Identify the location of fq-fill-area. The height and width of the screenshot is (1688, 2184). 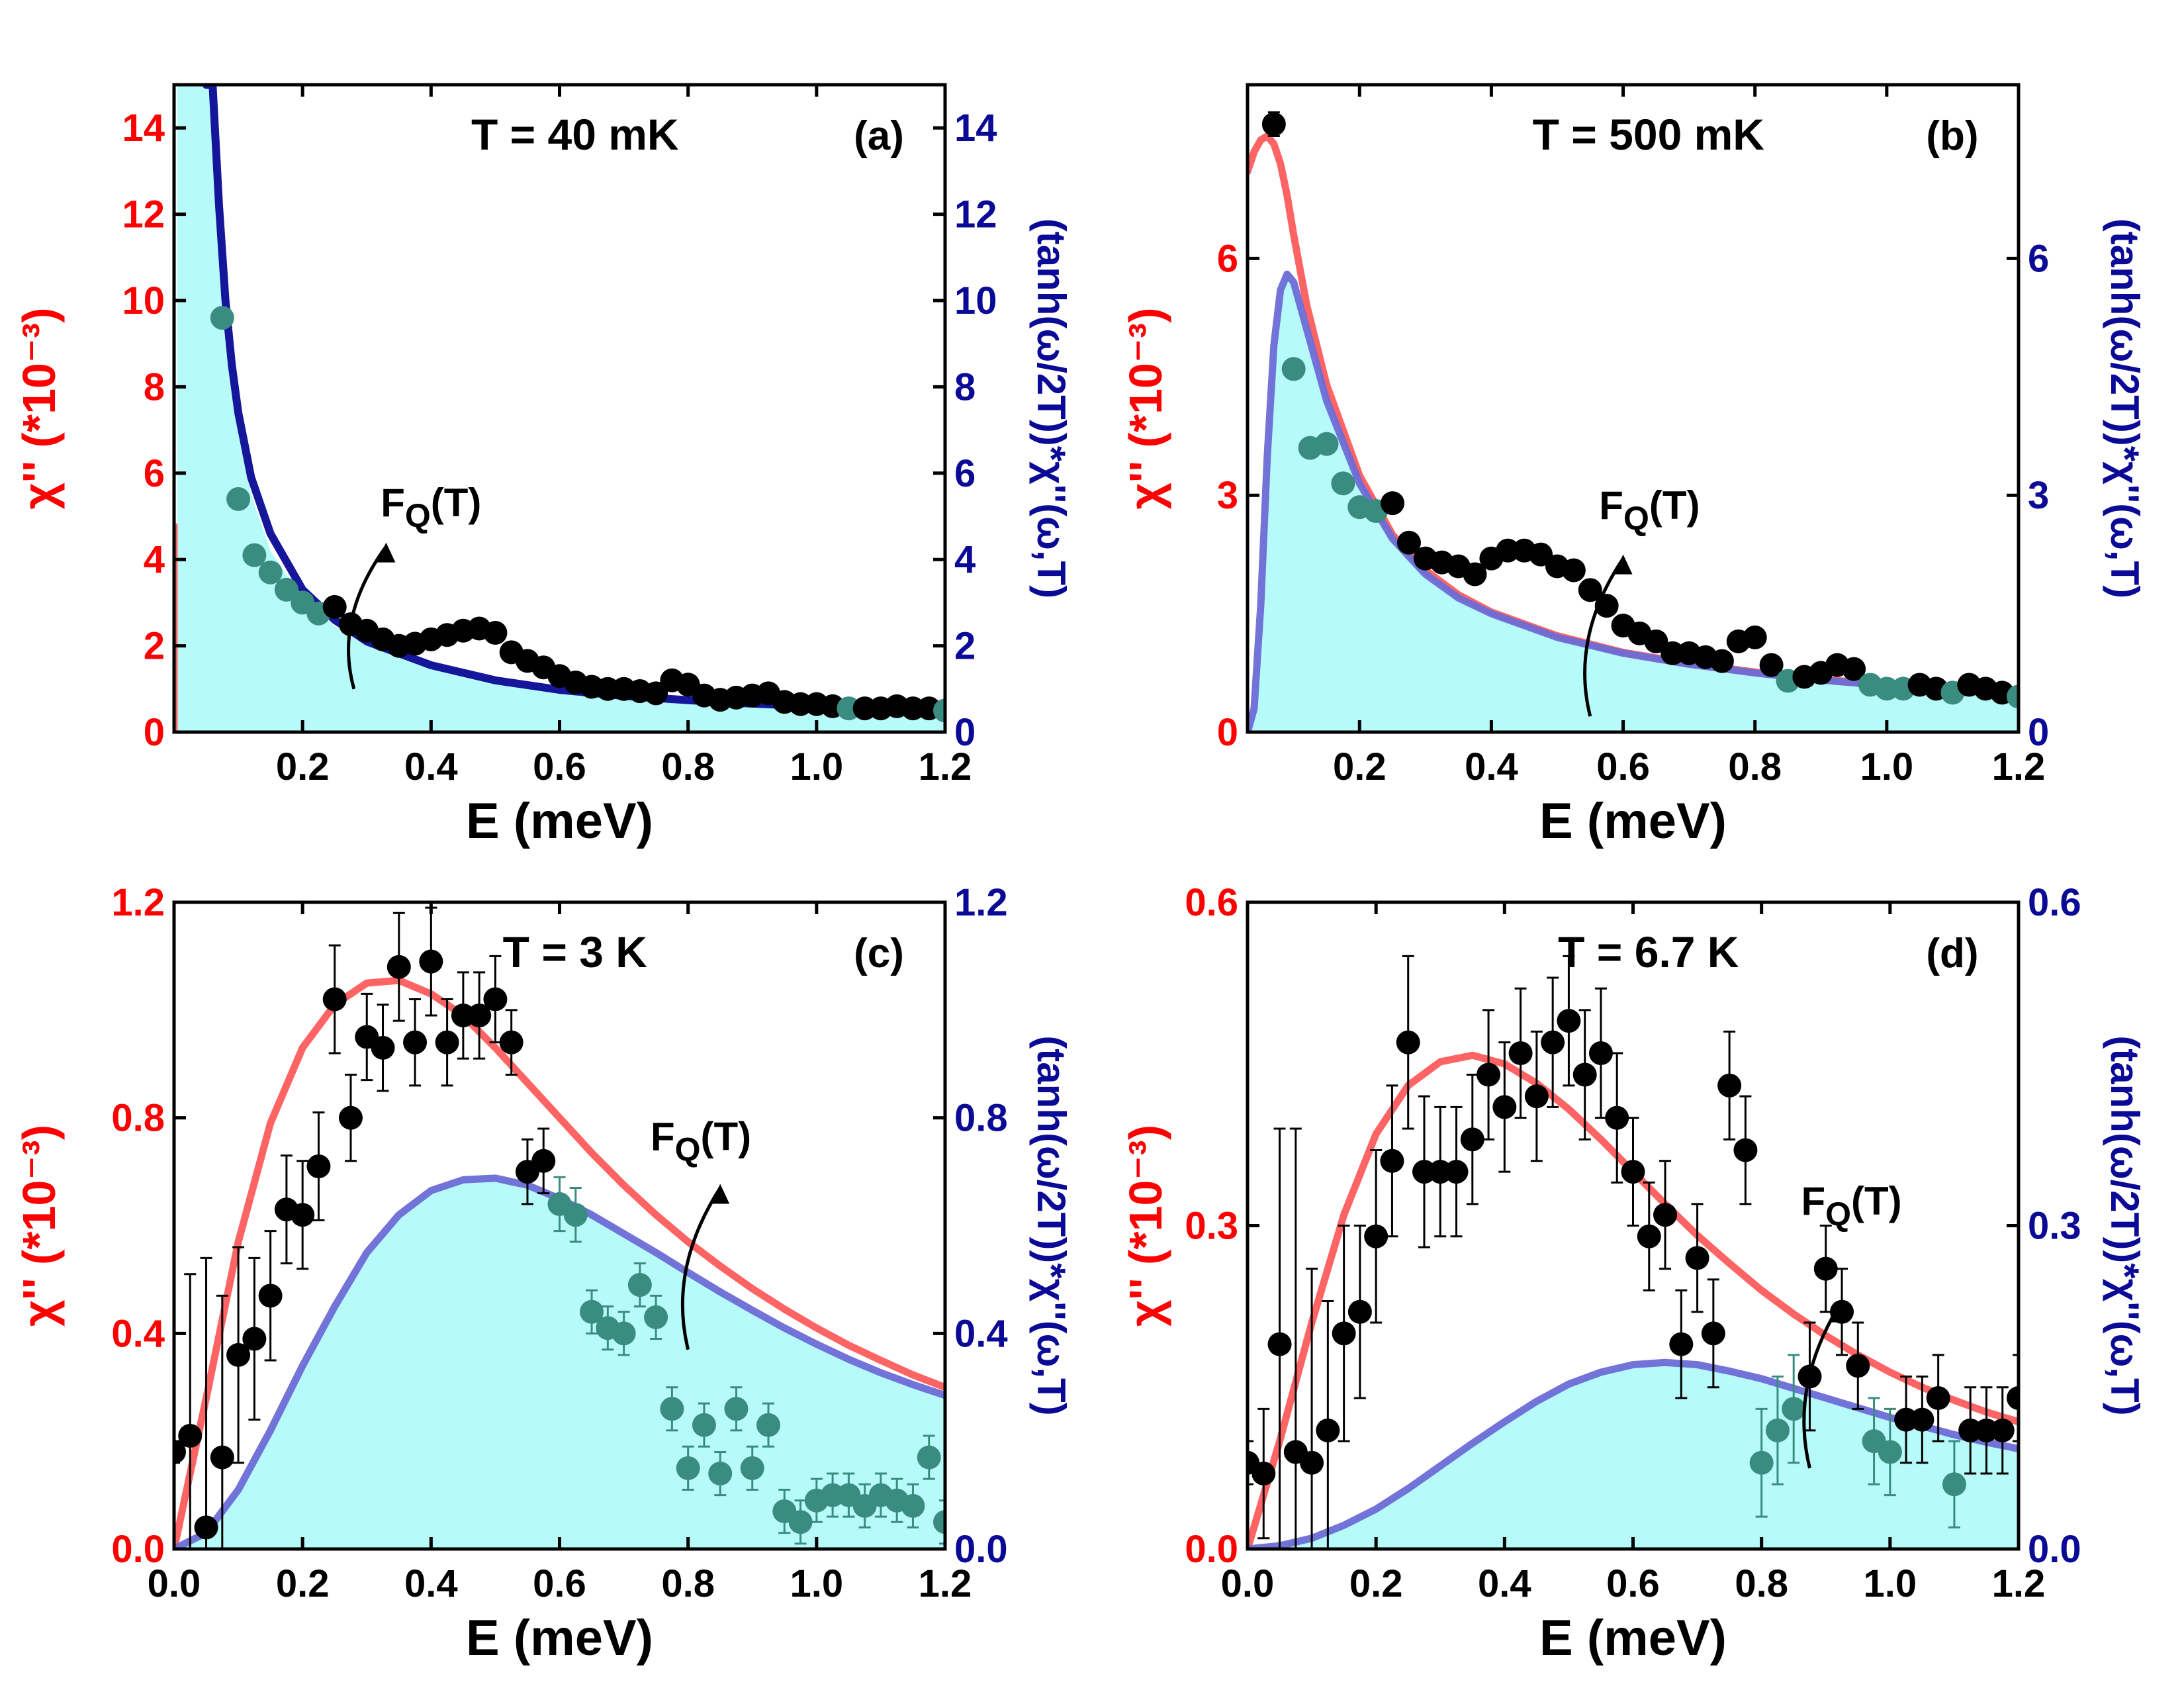
(1633, 503).